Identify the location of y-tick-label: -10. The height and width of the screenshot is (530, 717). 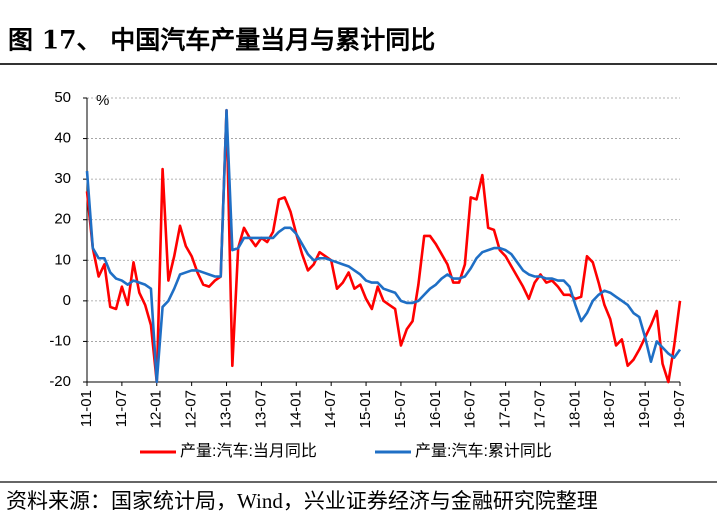
(60, 340).